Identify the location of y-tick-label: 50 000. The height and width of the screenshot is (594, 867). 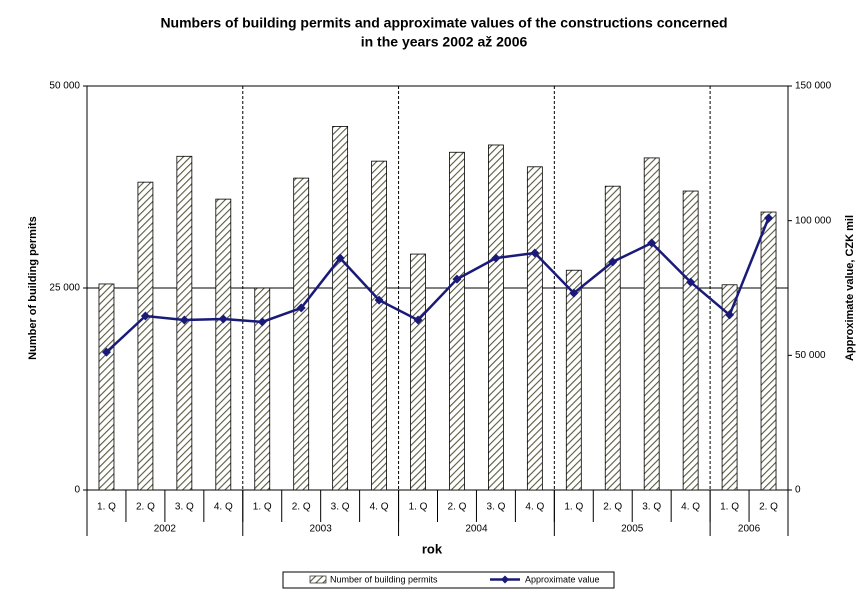
(64, 86).